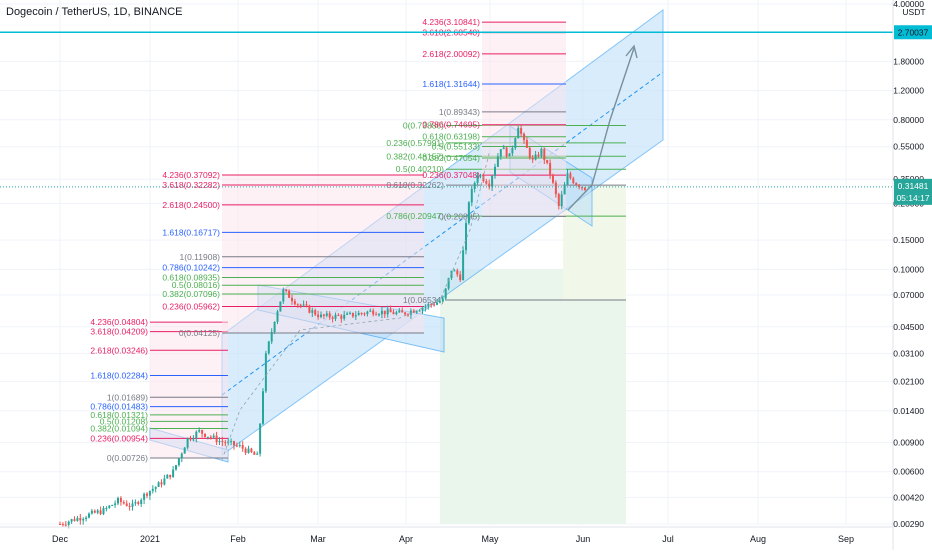  Describe the element at coordinates (318, 539) in the screenshot. I see `time-tick-label: Mar` at that location.